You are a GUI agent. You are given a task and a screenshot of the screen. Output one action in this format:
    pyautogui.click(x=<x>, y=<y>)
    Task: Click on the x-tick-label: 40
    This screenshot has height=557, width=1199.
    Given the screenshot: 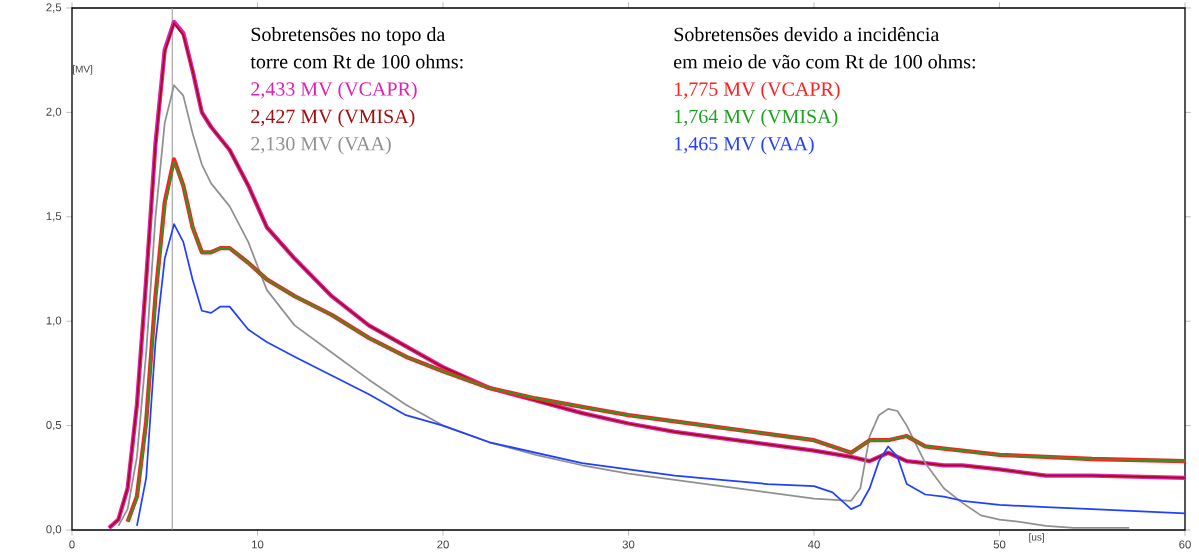 What is the action you would take?
    pyautogui.click(x=813, y=544)
    